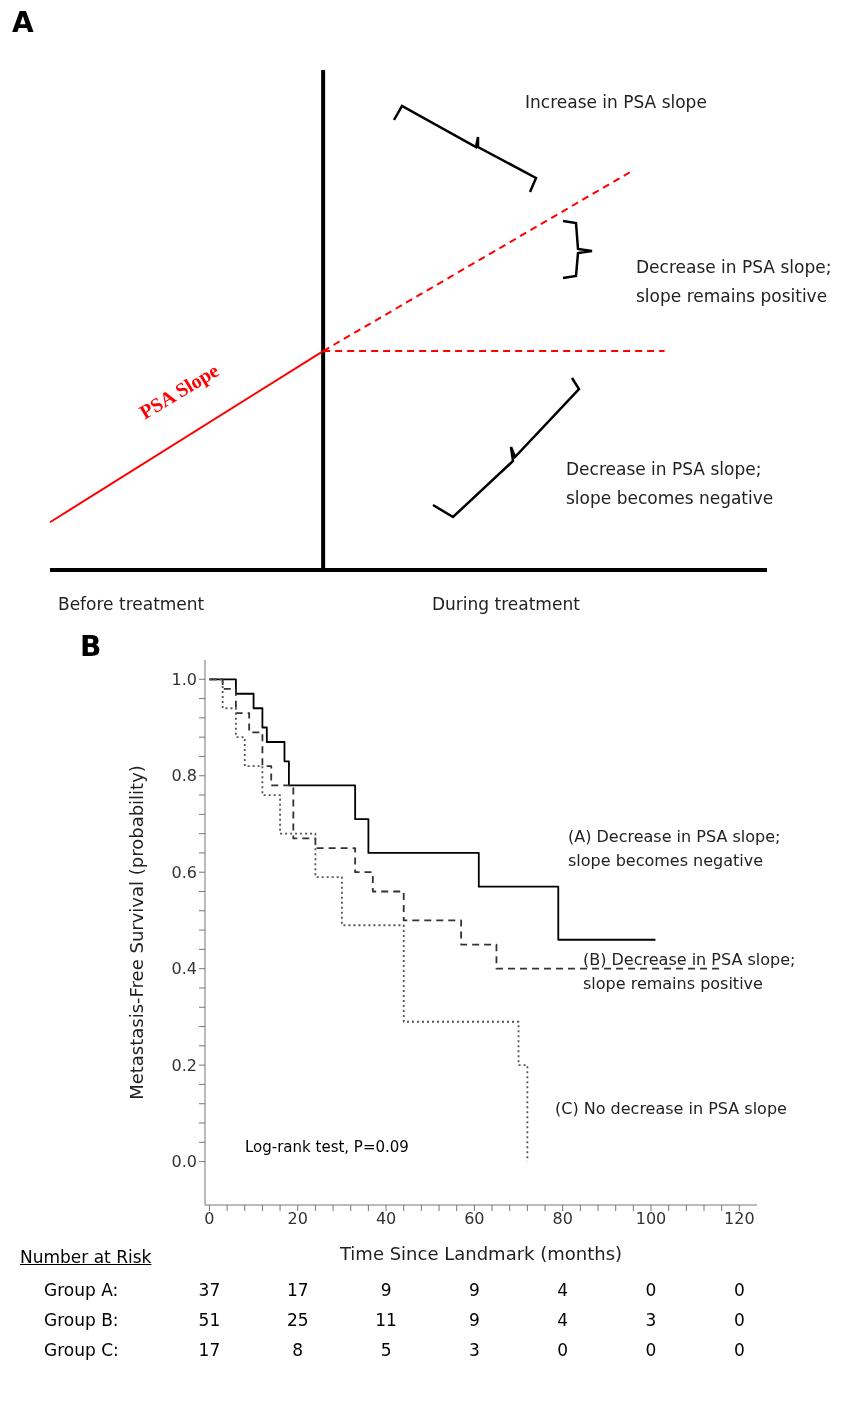 Image resolution: width=857 pixels, height=1425 pixels. What do you see at coordinates (81, 1350) in the screenshot?
I see `text: Group C:` at bounding box center [81, 1350].